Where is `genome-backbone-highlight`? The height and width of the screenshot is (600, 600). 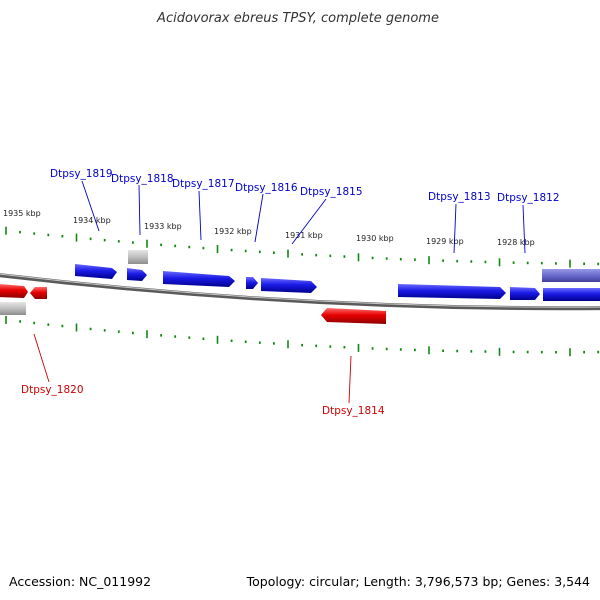 genome-backbone-highlight is located at coordinates (300, 290).